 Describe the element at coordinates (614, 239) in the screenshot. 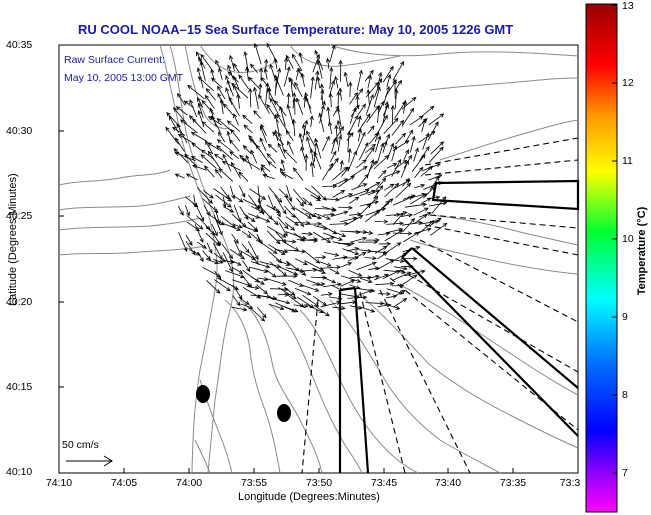

I see `colorbar-ticks` at that location.